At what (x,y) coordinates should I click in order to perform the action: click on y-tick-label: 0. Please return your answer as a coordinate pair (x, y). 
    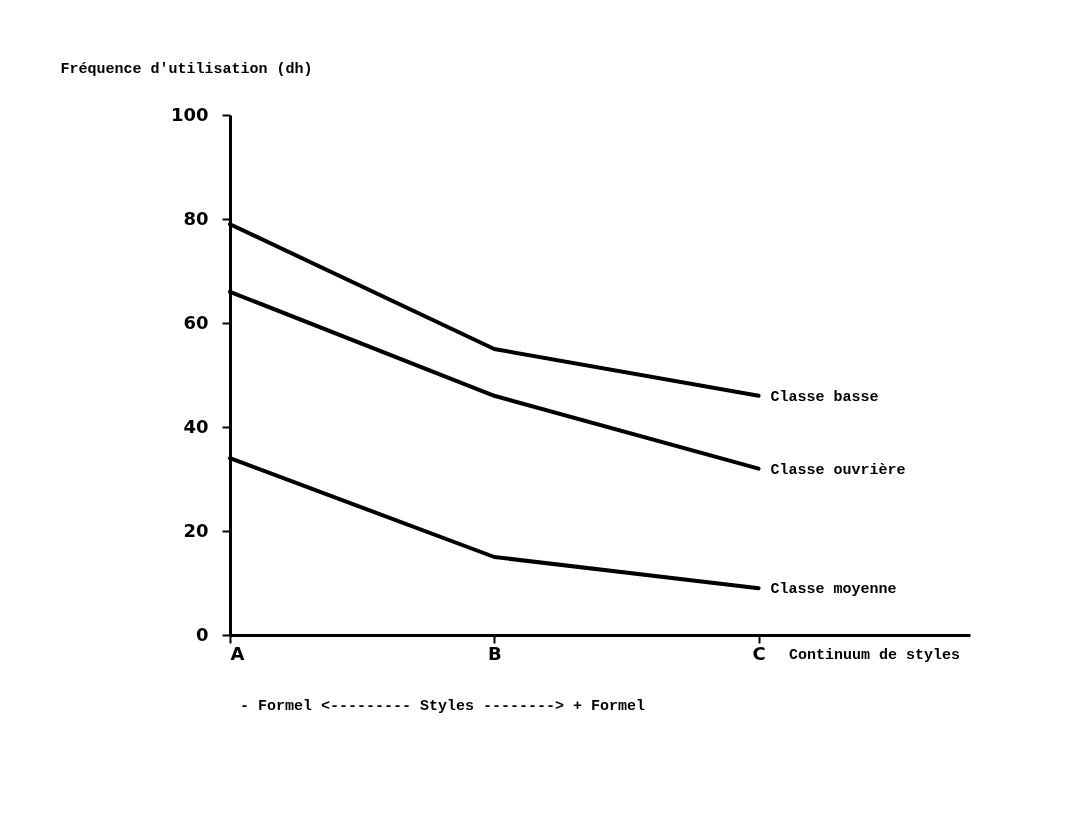
    Looking at the image, I should click on (202, 634).